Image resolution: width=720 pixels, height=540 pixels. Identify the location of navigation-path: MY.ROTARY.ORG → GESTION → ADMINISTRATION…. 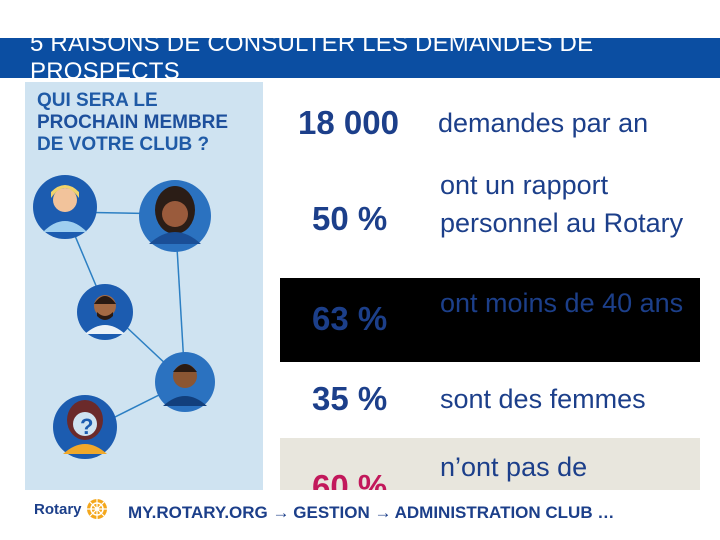
(423, 513).